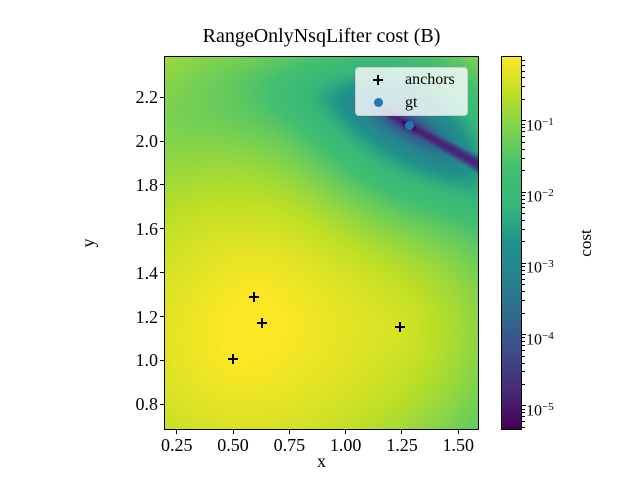 This screenshot has height=480, width=640. What do you see at coordinates (511, 243) in the screenshot?
I see `colorbar` at bounding box center [511, 243].